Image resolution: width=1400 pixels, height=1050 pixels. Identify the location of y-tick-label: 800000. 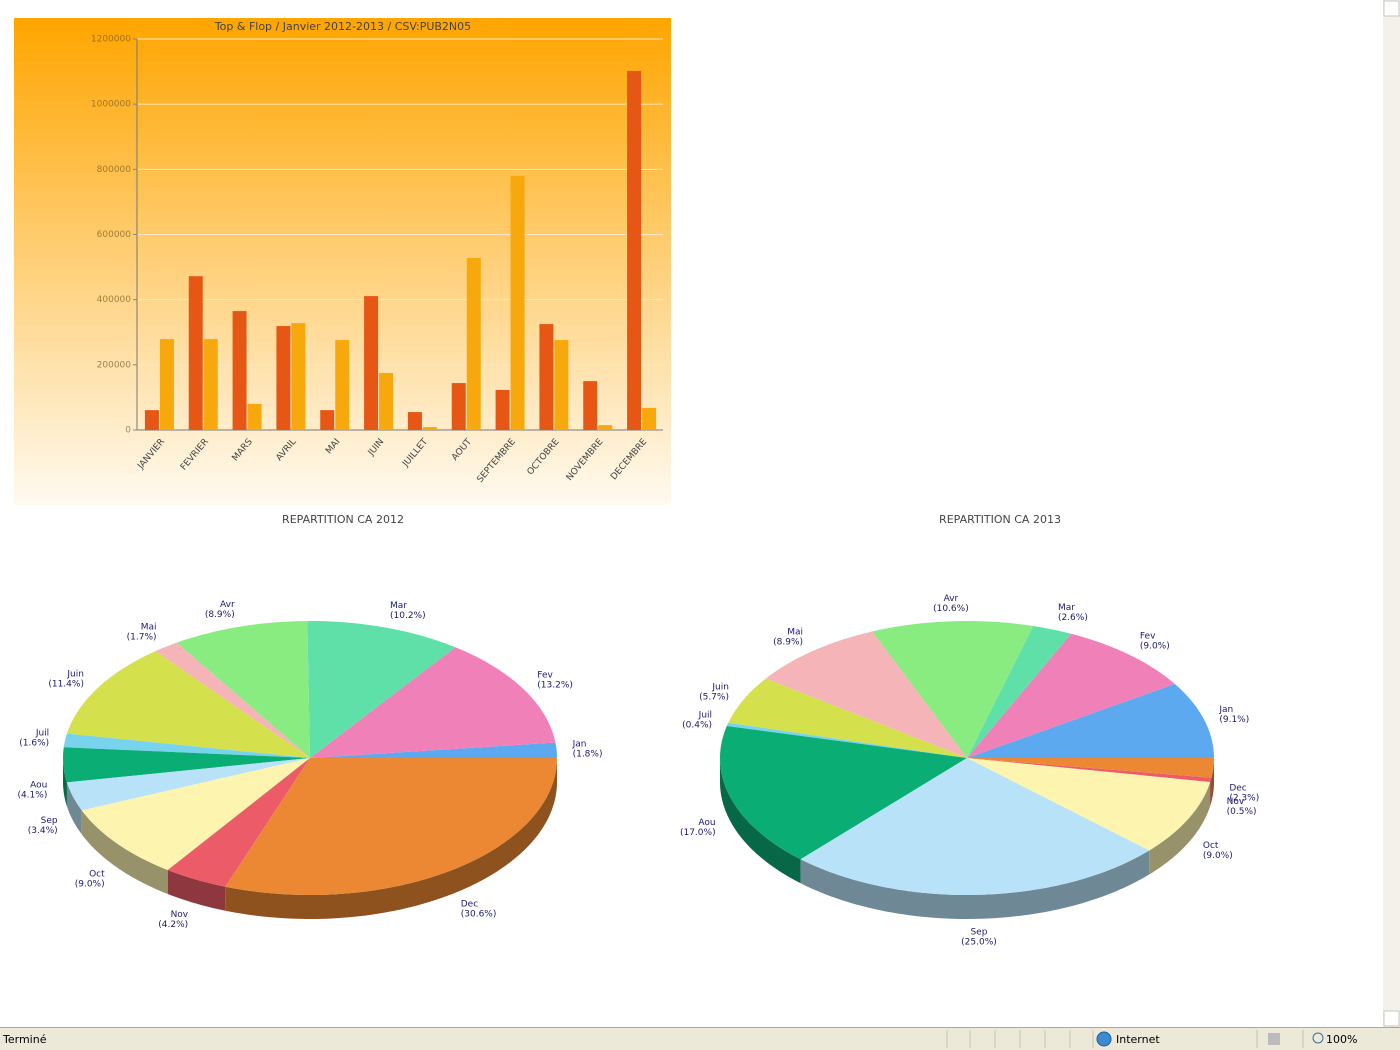
(114, 170).